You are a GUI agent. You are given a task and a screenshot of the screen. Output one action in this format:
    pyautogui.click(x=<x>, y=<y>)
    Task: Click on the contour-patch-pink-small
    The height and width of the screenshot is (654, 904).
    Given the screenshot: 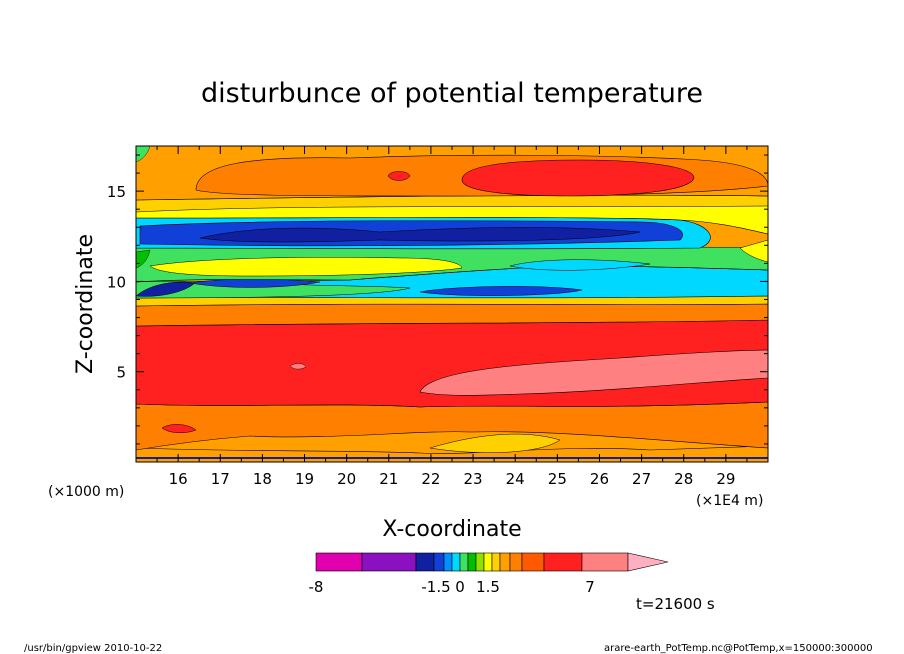 What is the action you would take?
    pyautogui.click(x=298, y=366)
    